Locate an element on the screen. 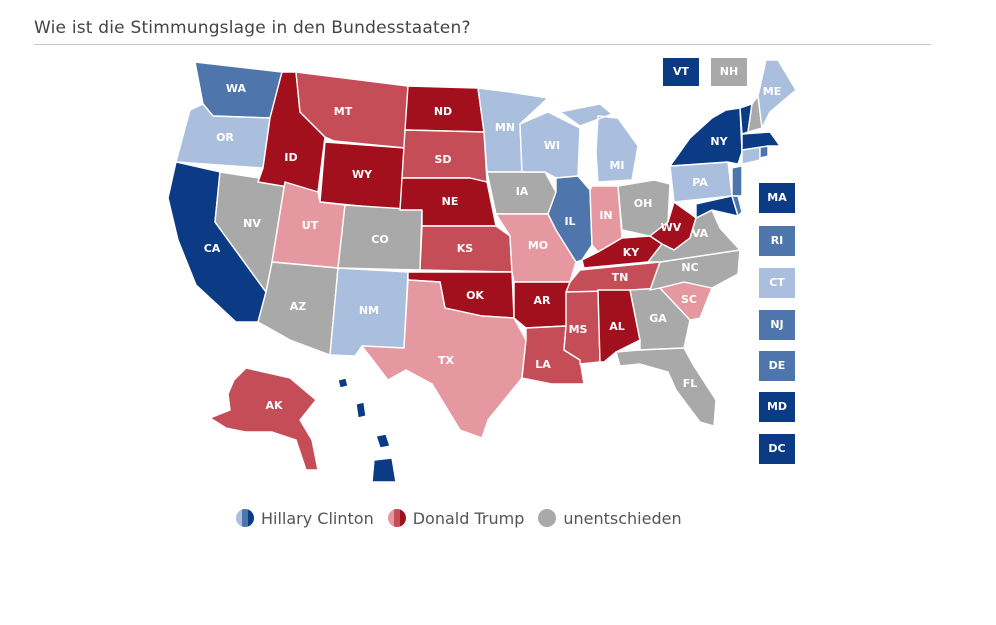  box-MA: MA is located at coordinates (777, 198).